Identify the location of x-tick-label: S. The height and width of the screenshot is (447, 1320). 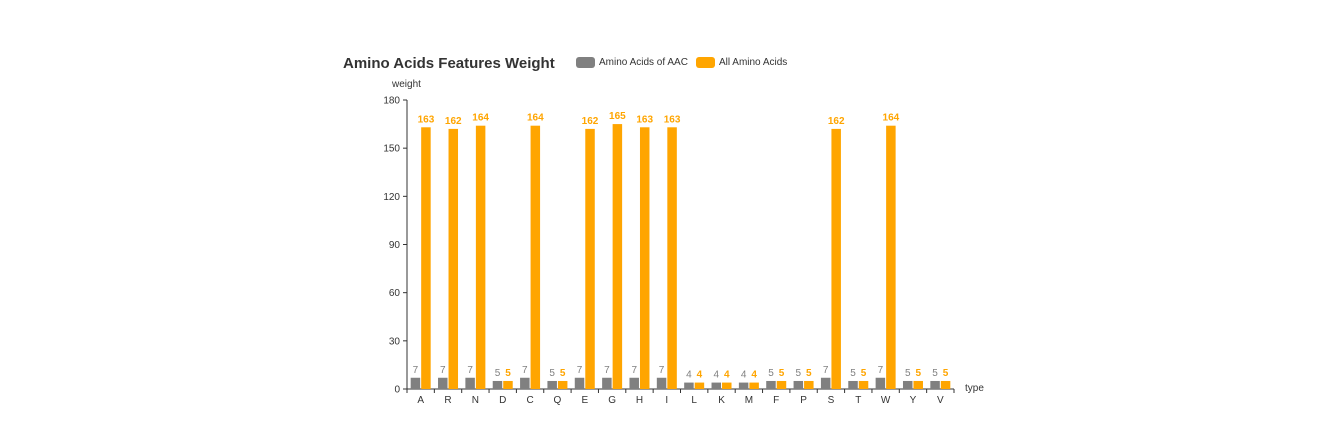
(831, 400).